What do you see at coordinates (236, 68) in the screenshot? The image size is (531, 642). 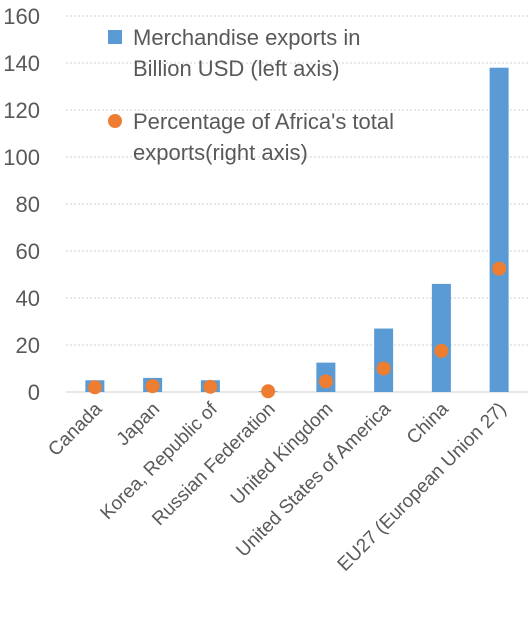 I see `legend-label: Billion USD (left axis)` at bounding box center [236, 68].